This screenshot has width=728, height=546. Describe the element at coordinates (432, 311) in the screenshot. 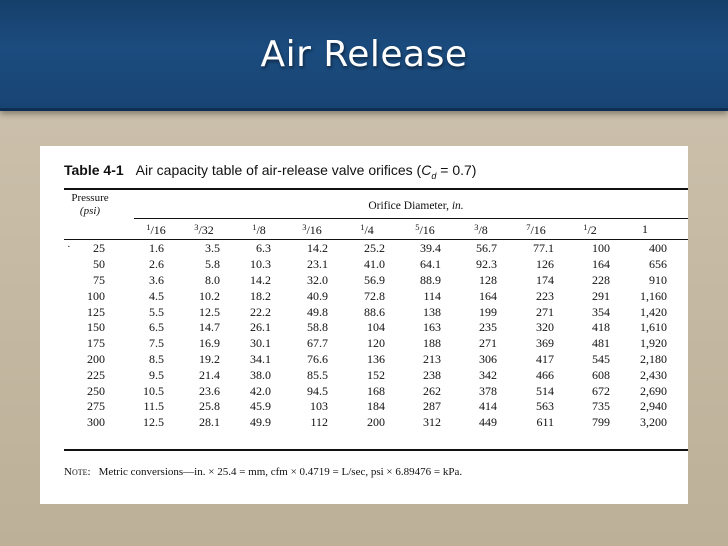

I see `capacity-cell: 138` at that location.